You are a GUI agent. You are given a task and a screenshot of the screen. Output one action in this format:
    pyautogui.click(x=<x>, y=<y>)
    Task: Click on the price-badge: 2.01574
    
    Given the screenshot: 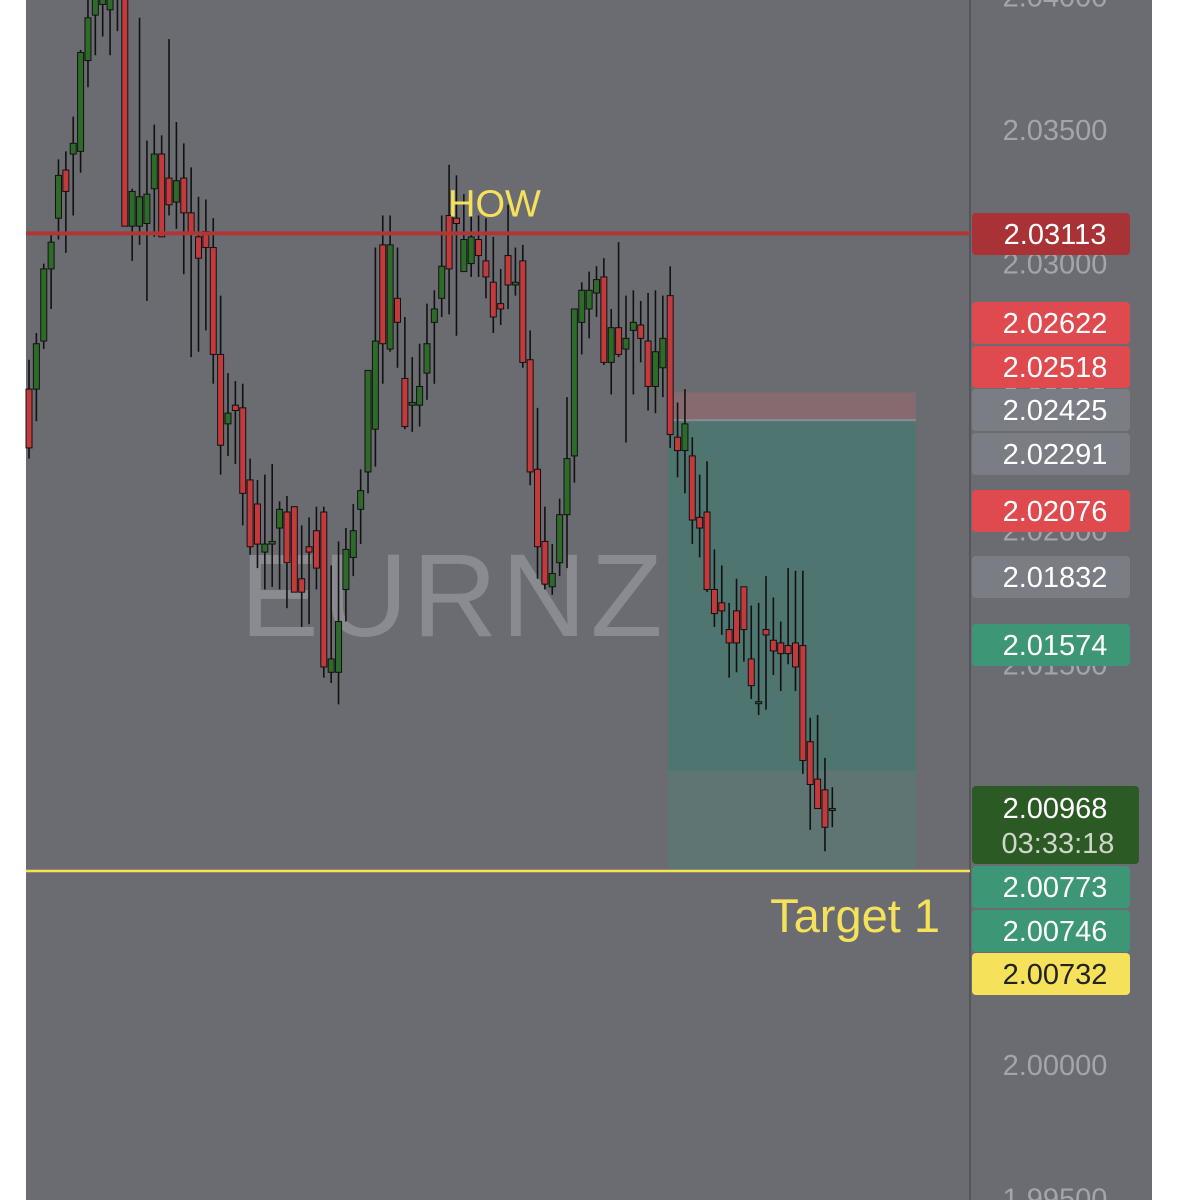 What is the action you would take?
    pyautogui.click(x=1051, y=645)
    